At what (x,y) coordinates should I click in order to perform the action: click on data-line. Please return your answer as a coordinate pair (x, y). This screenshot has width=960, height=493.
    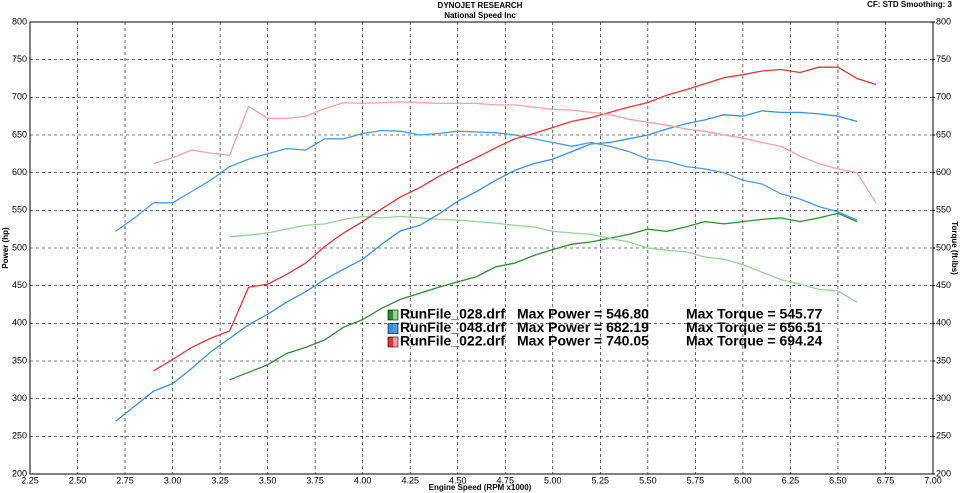
    Looking at the image, I should click on (543, 259).